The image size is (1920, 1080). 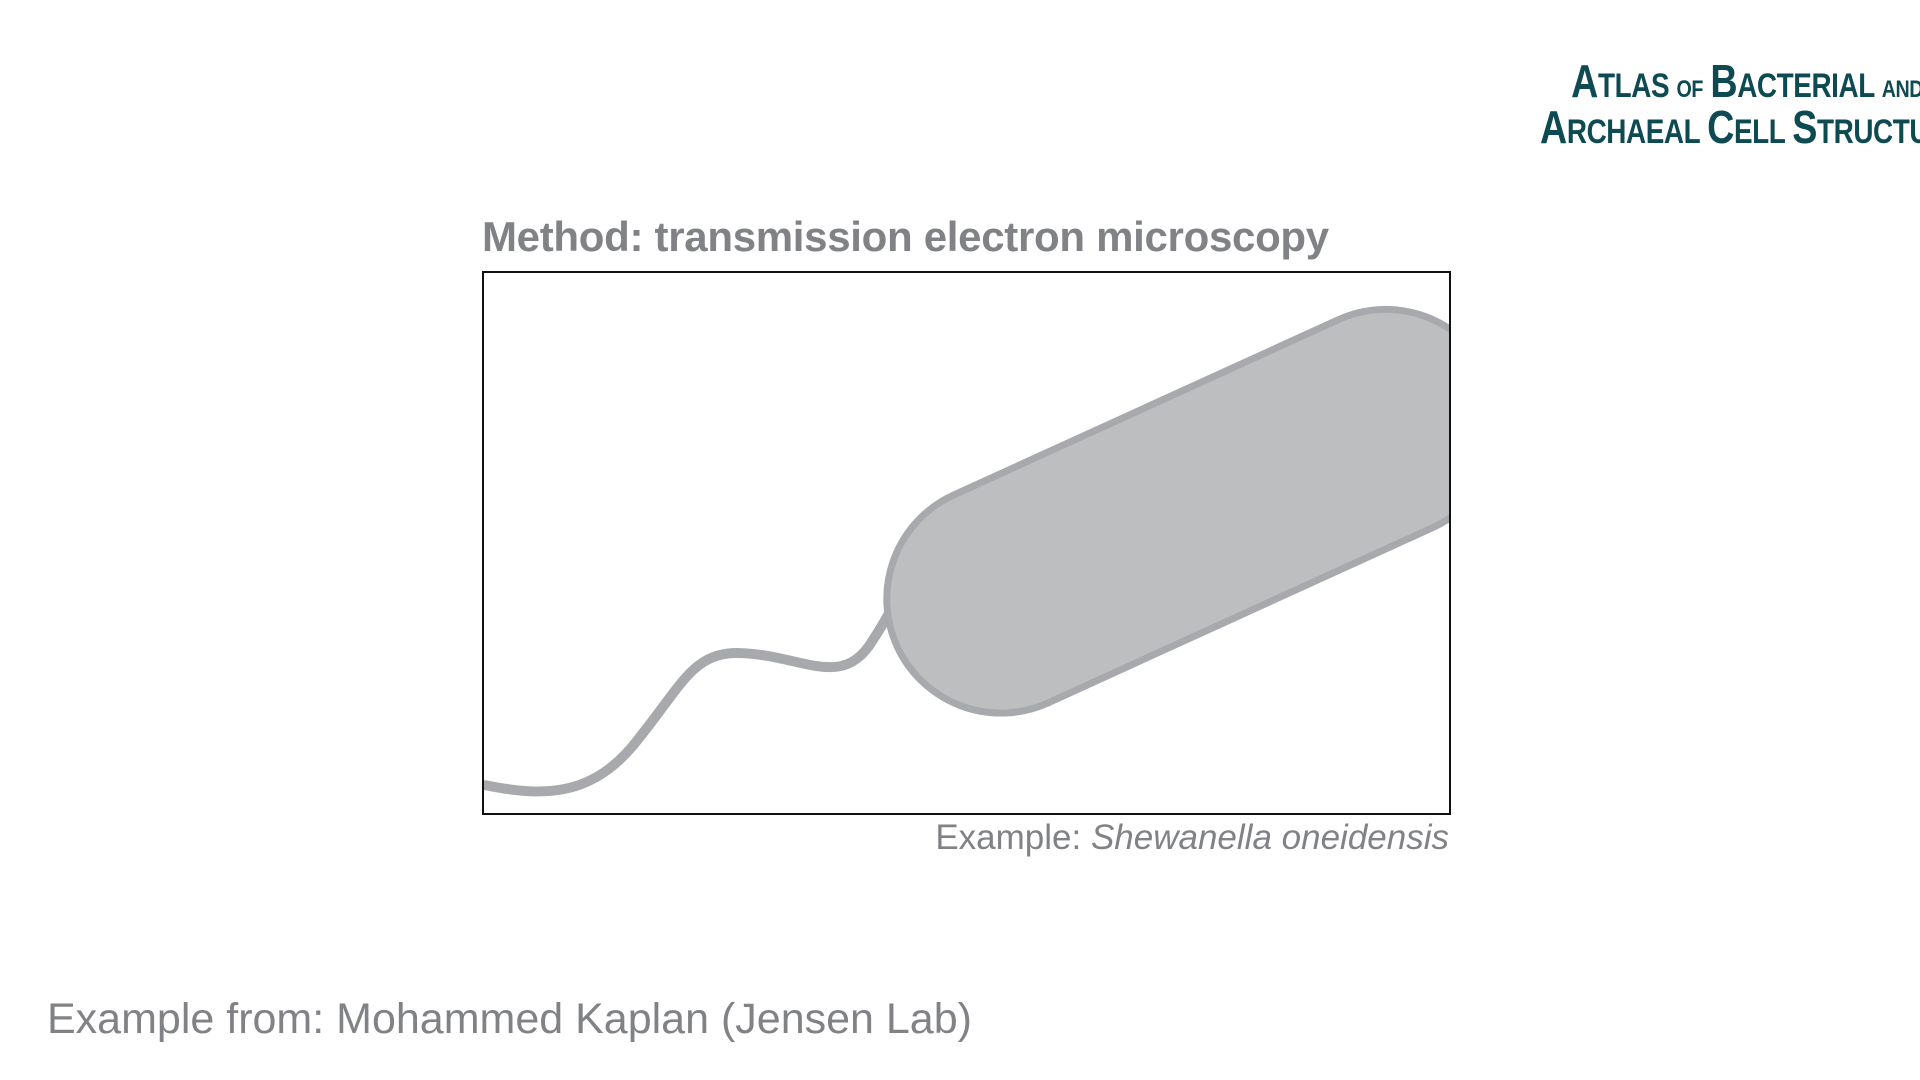 What do you see at coordinates (1745, 81) in the screenshot?
I see `logo-line-1: ATLAS OF BACTERIAL AND` at bounding box center [1745, 81].